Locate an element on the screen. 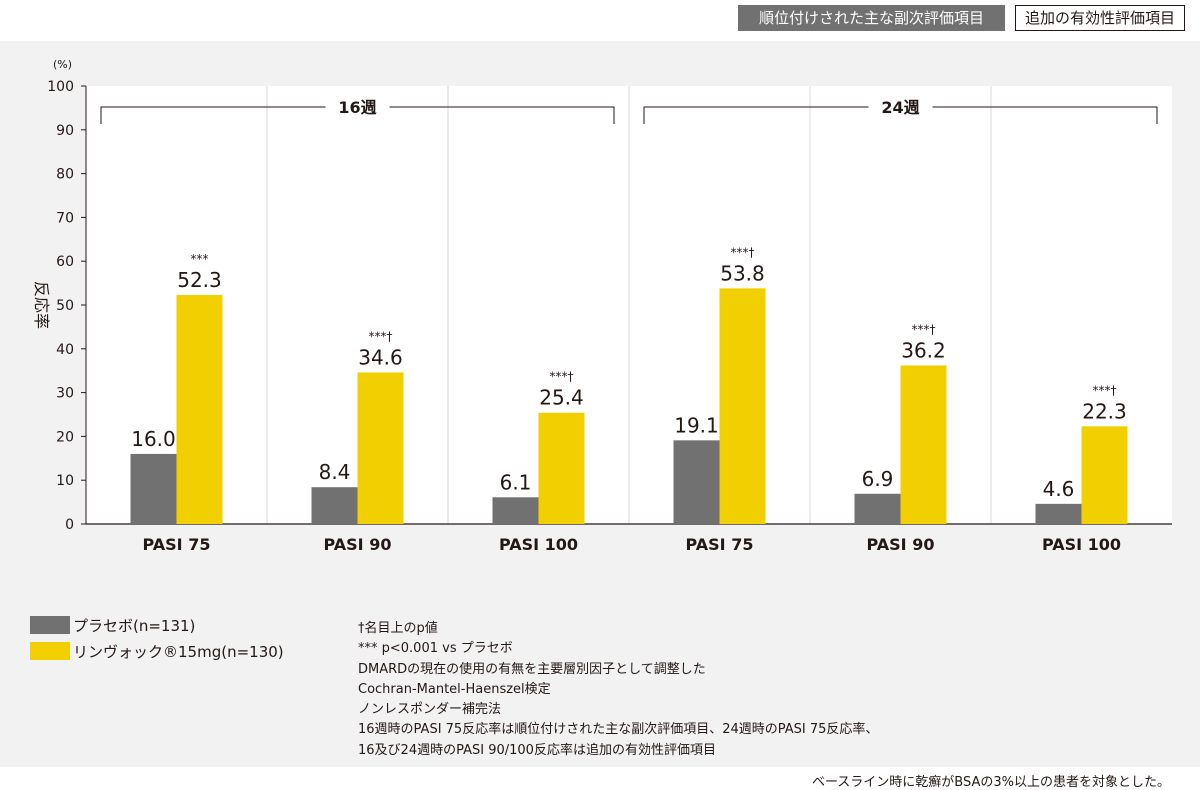 This screenshot has width=1200, height=790. y-tick-label: 20 is located at coordinates (65, 437).